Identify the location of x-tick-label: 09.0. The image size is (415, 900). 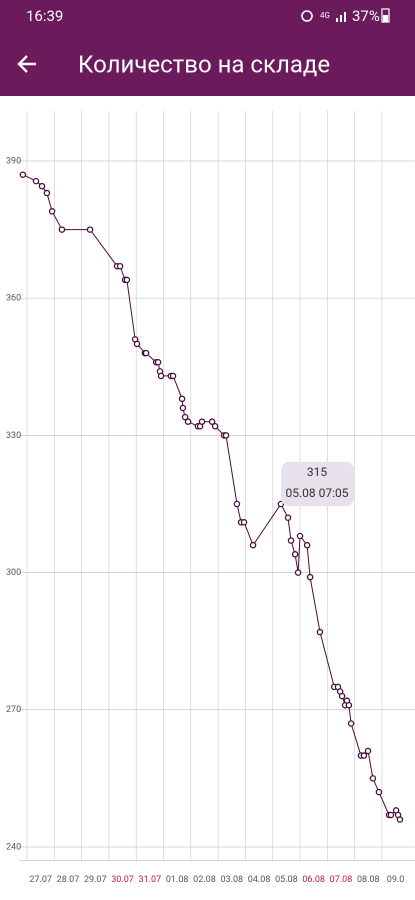
(396, 880).